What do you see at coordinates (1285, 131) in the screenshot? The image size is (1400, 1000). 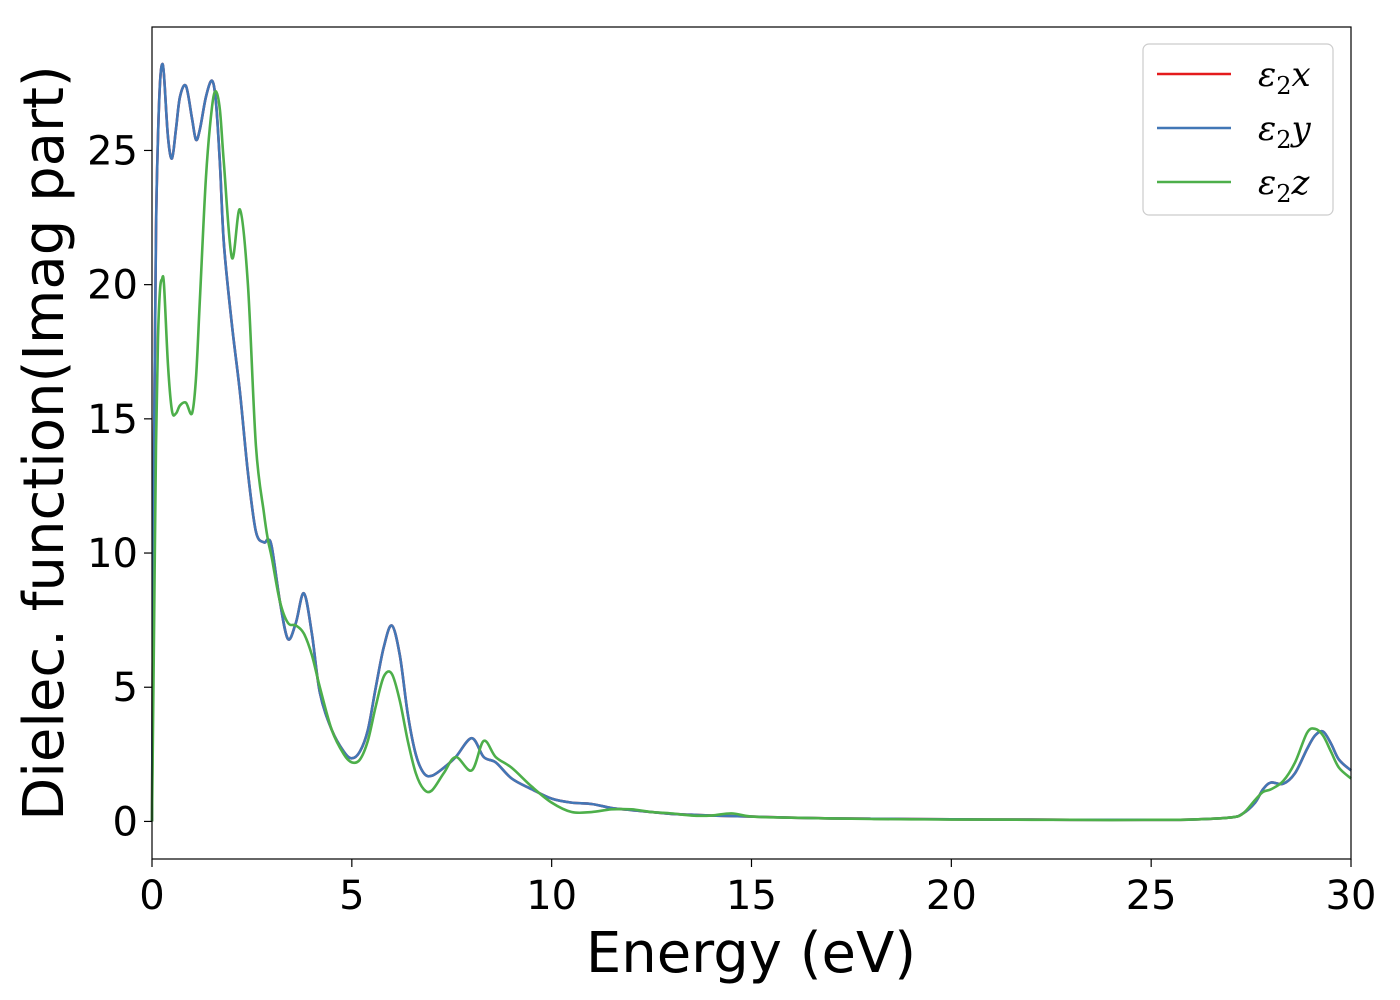 I see `legend-label-y: ε2y` at bounding box center [1285, 131].